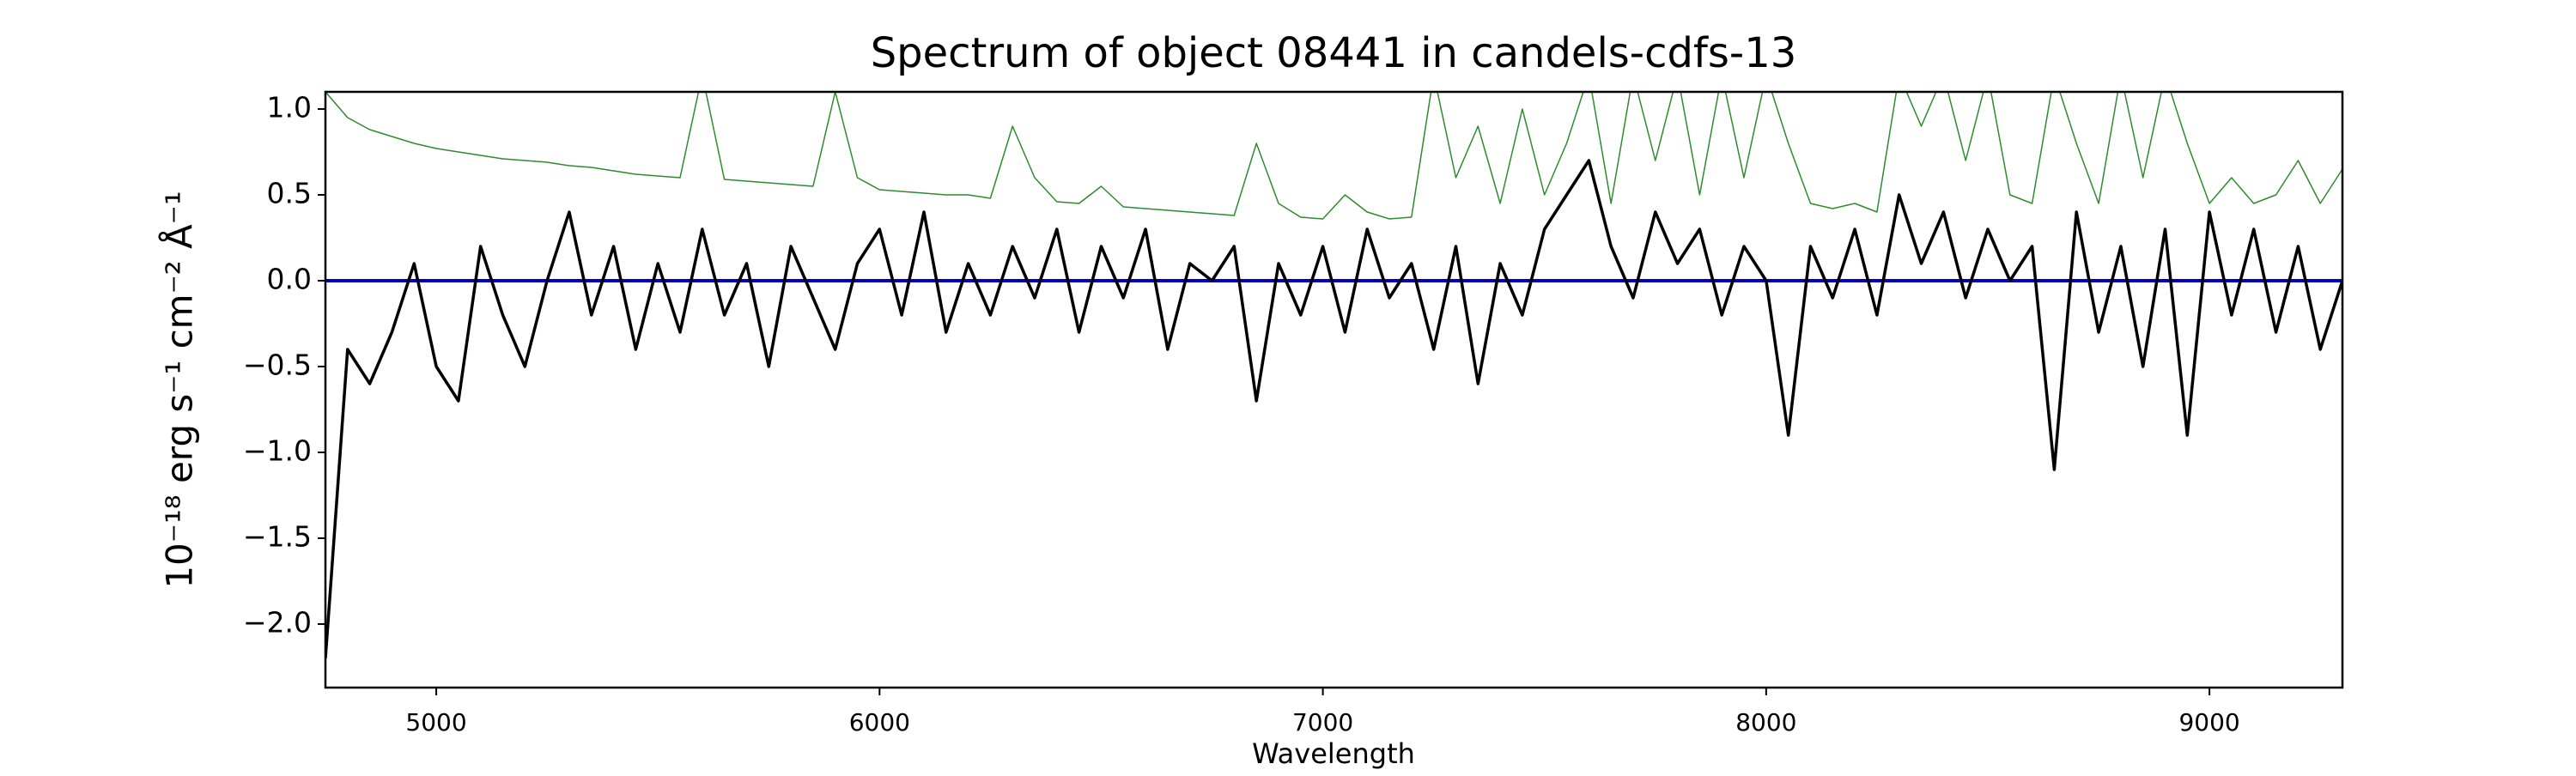 This screenshot has height=776, width=2576. Describe the element at coordinates (278, 623) in the screenshot. I see `y-tick-label: −2.0` at that location.